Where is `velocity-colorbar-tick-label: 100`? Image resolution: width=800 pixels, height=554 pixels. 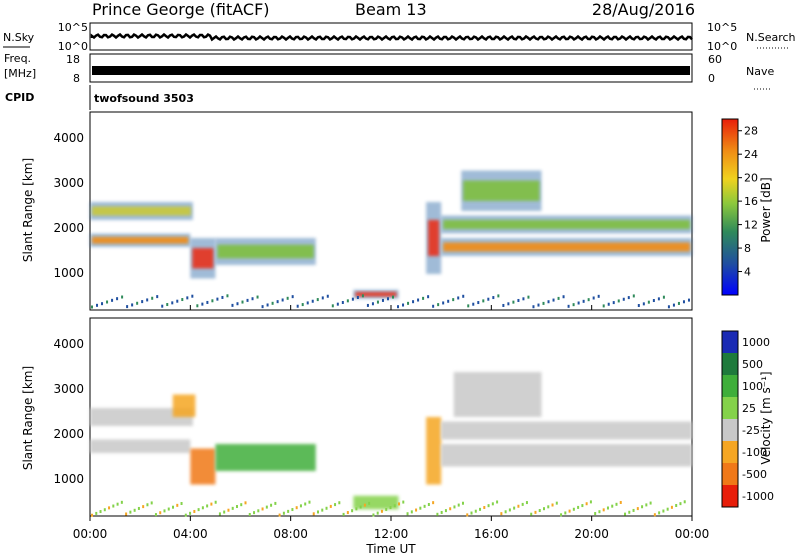
velocity-colorbar-tick-label: 100 is located at coordinates (752, 386).